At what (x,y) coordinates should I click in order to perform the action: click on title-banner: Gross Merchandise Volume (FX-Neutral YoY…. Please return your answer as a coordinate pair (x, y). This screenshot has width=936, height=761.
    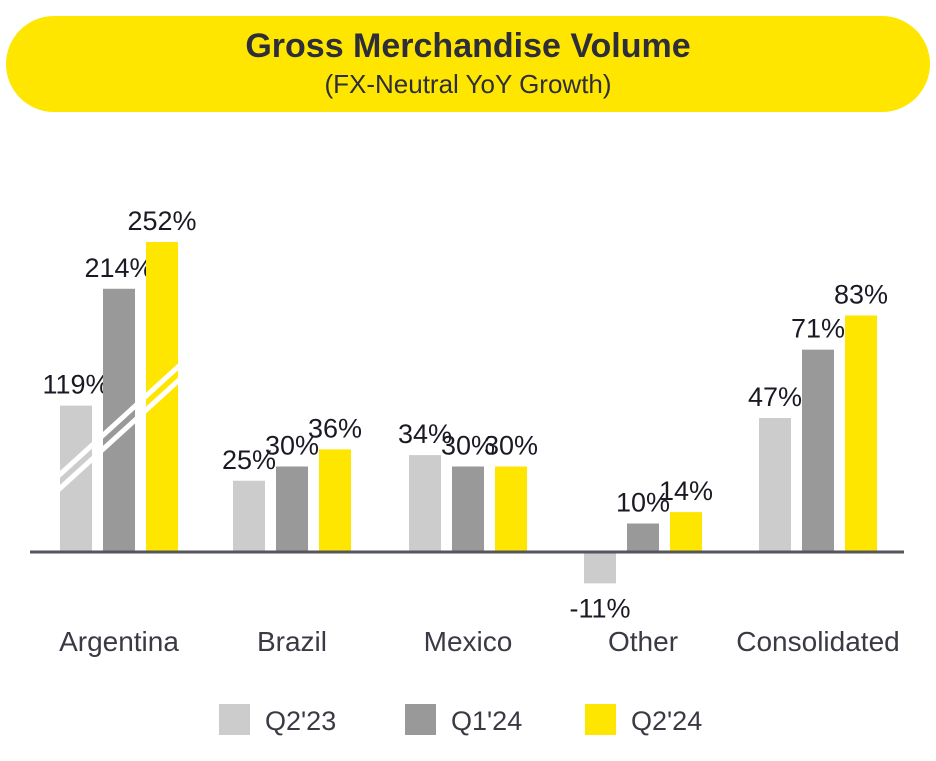
    Looking at the image, I should click on (468, 64).